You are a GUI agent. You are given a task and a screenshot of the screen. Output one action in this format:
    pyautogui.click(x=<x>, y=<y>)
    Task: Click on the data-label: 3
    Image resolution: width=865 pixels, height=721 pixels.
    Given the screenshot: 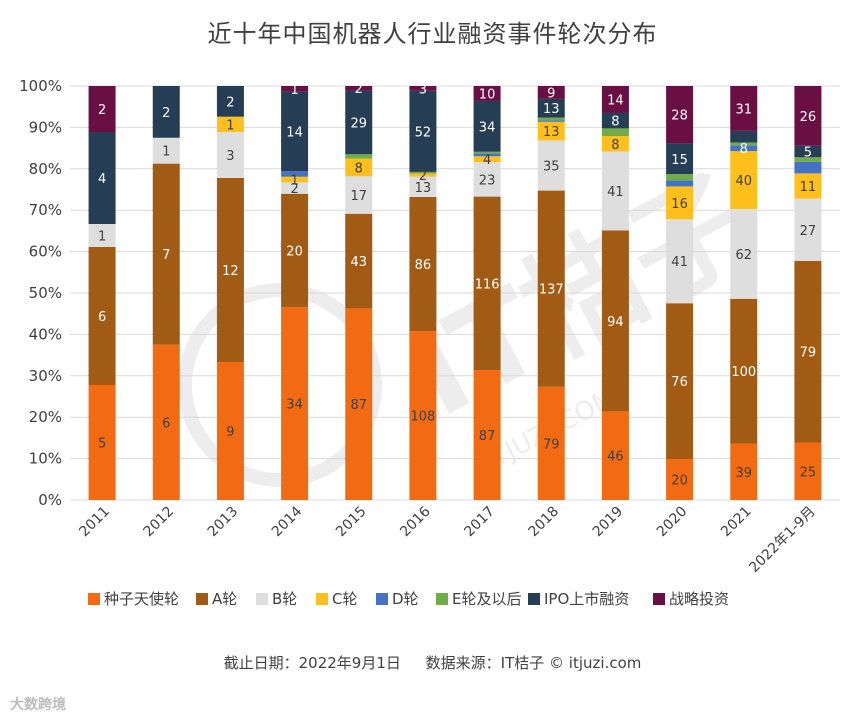 What is the action you would take?
    pyautogui.click(x=230, y=156)
    